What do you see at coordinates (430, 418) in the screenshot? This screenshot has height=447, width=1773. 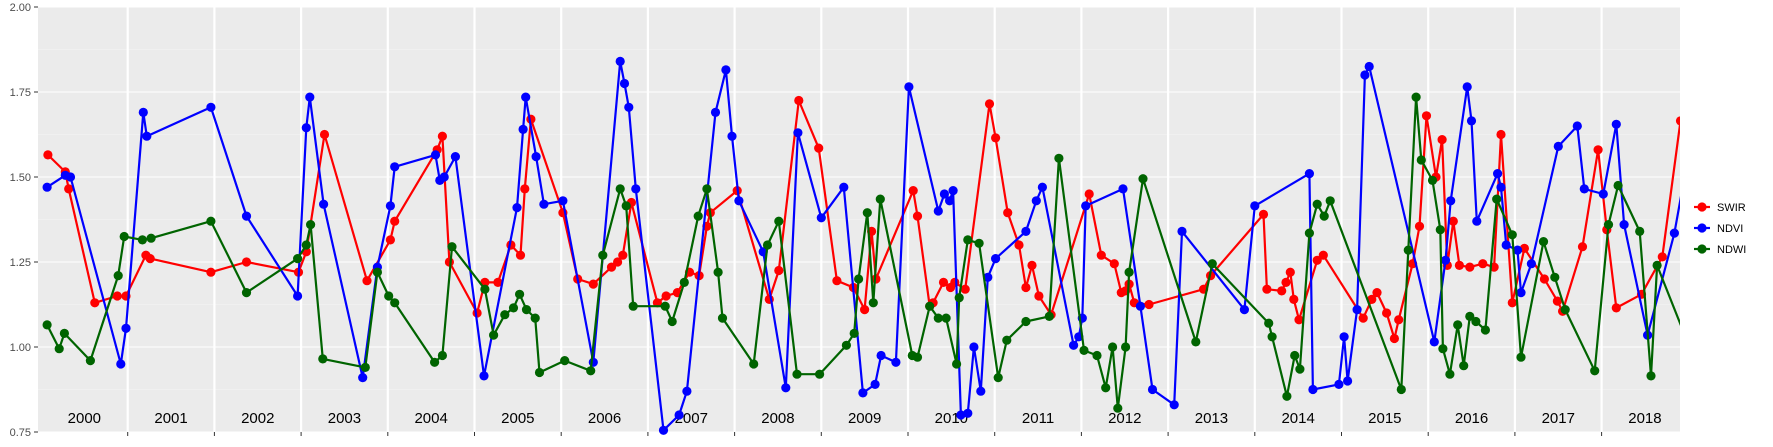 I see `year-label: 2004` at bounding box center [430, 418].